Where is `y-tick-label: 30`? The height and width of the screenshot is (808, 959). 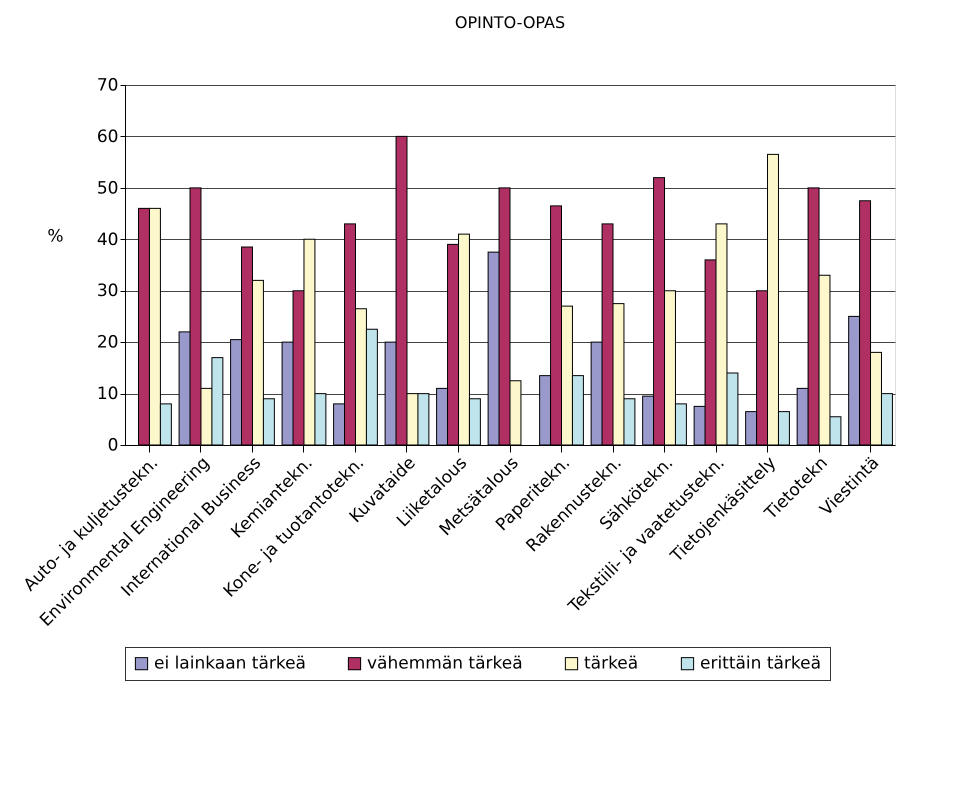
y-tick-label: 30 is located at coordinates (107, 291).